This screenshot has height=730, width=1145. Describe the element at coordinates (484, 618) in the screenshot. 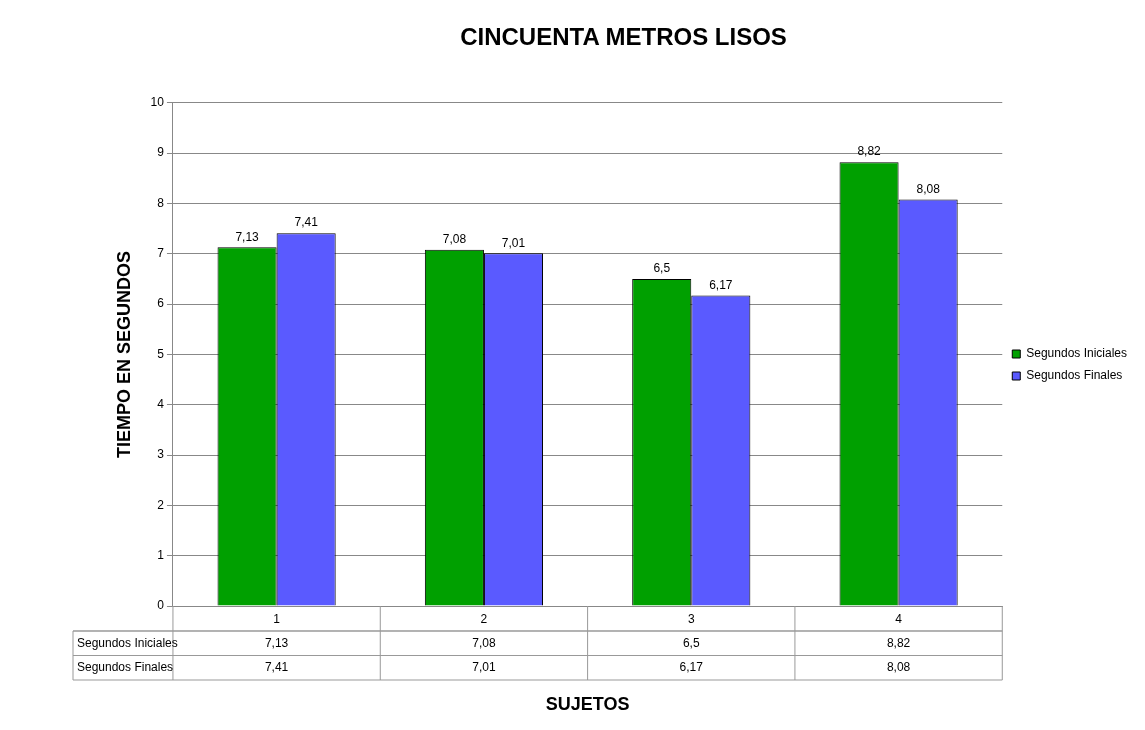

I see `x-tick-label: 2` at that location.